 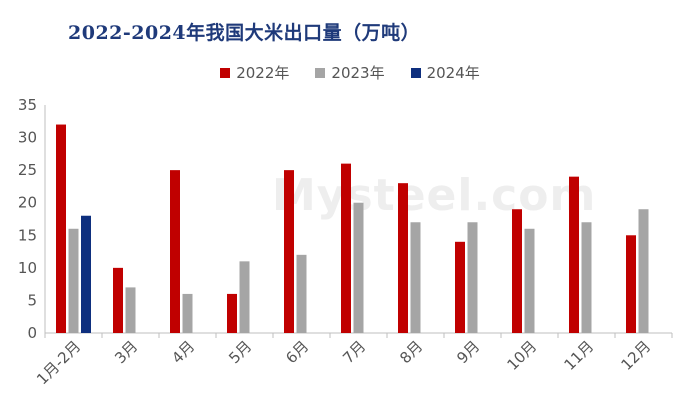 What do you see at coordinates (453, 73) in the screenshot?
I see `legend-label-2024: 2024年` at bounding box center [453, 73].